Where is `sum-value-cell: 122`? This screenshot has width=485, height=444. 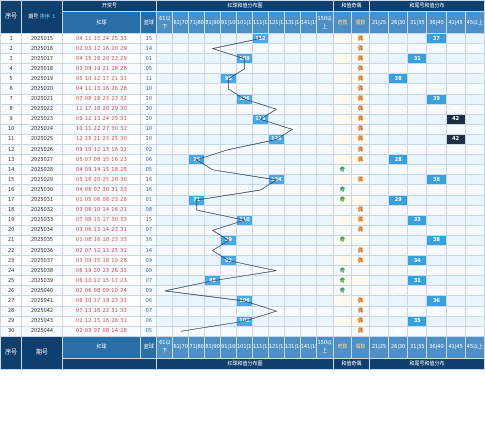
sum-value-cell: 122 is located at coordinates (276, 311).